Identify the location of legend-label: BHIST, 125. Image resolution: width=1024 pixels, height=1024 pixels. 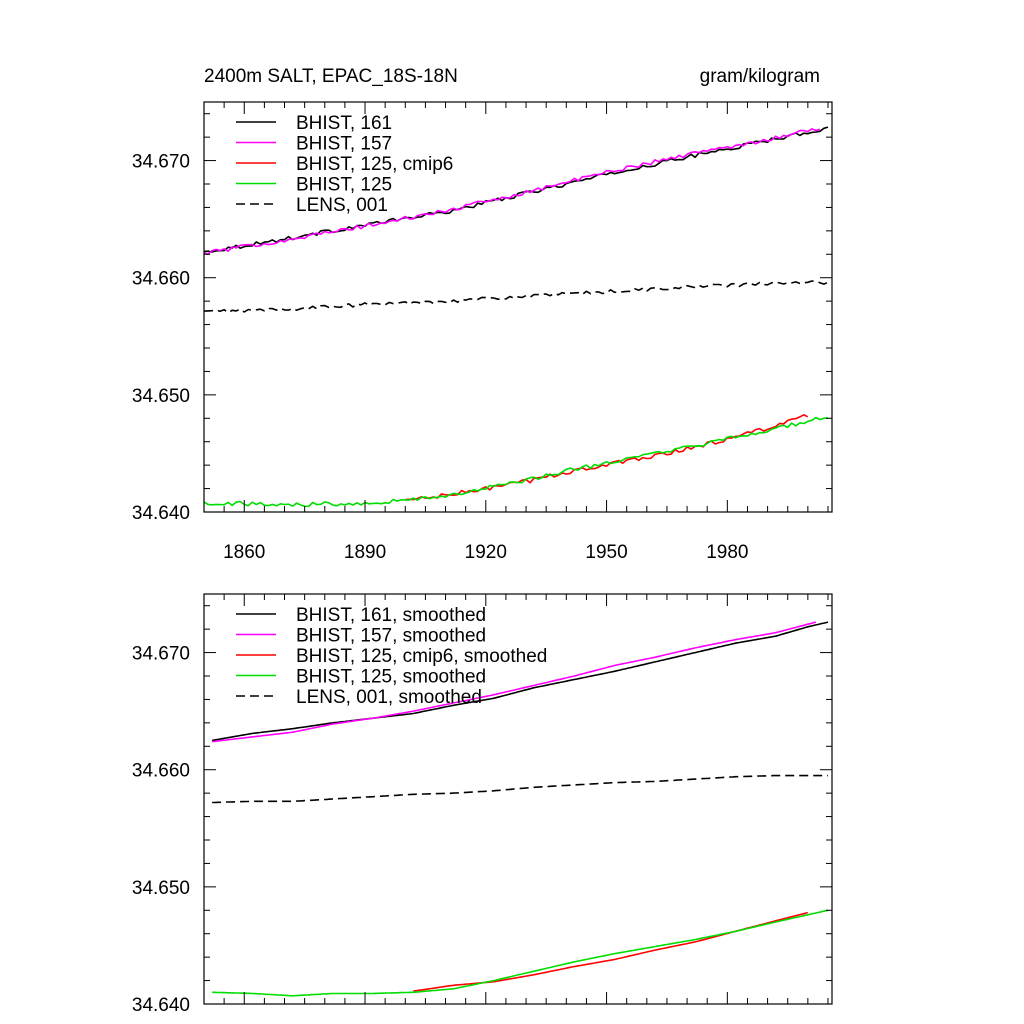
(344, 185).